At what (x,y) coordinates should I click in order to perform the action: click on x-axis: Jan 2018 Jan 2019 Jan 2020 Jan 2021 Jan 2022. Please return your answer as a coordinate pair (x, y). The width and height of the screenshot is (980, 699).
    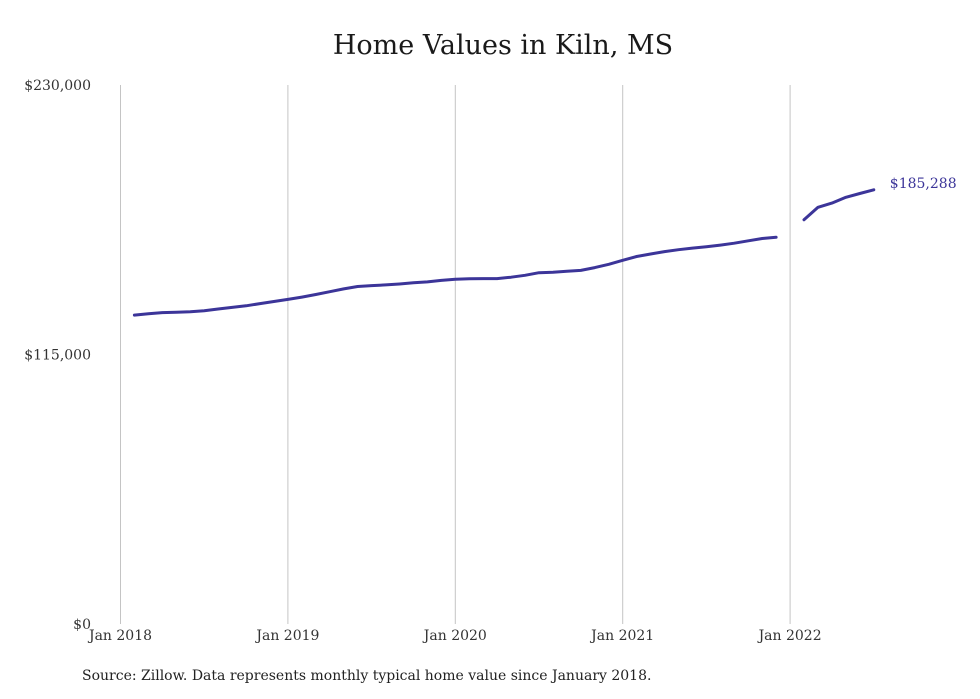
    Looking at the image, I should click on (454, 636).